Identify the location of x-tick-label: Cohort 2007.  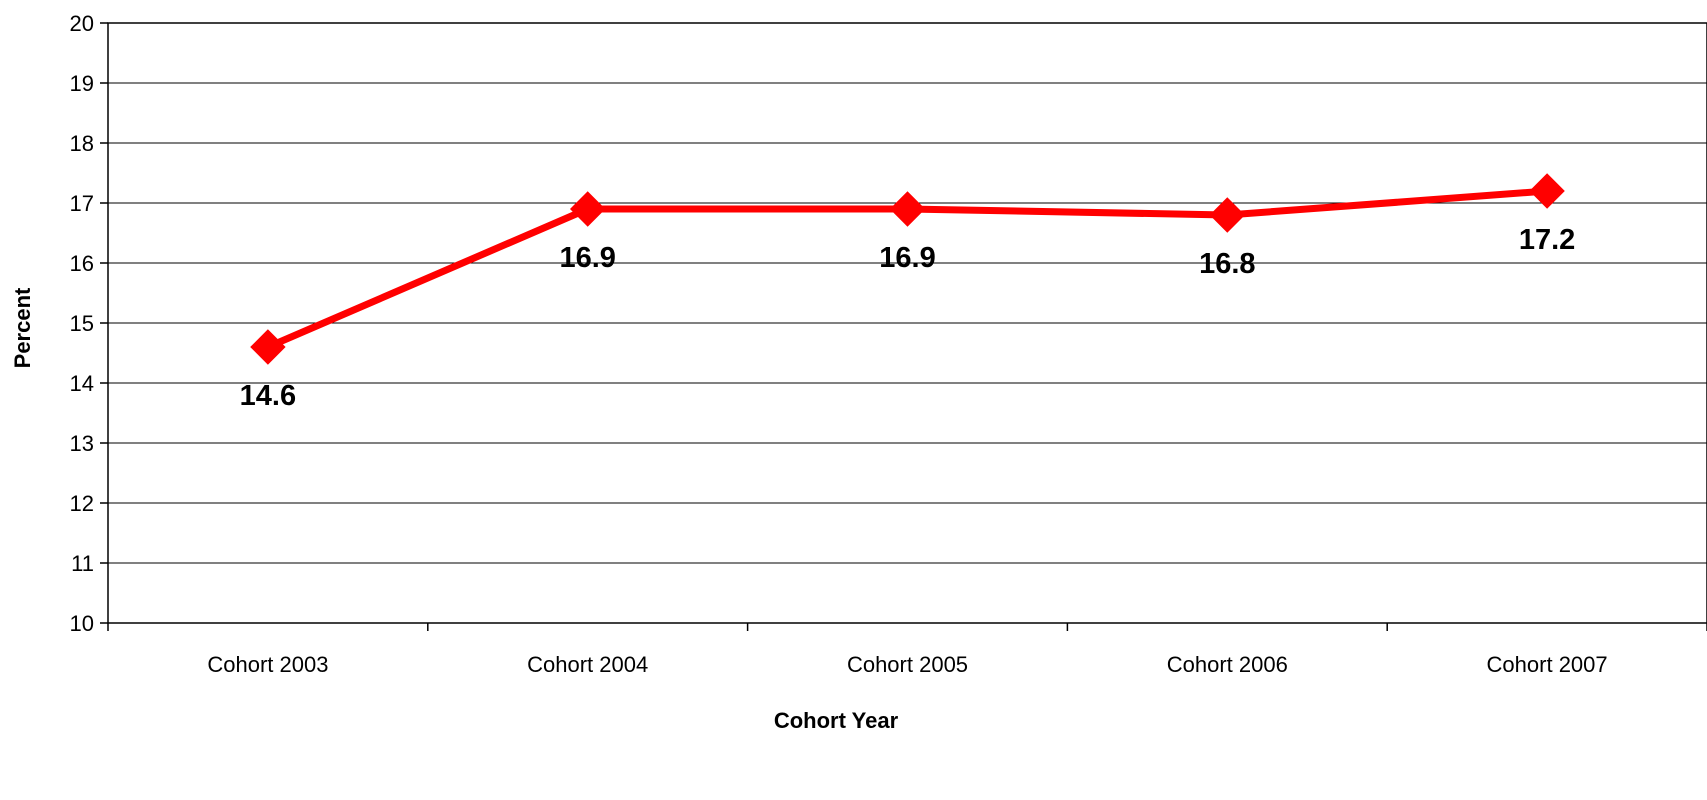
(1547, 664).